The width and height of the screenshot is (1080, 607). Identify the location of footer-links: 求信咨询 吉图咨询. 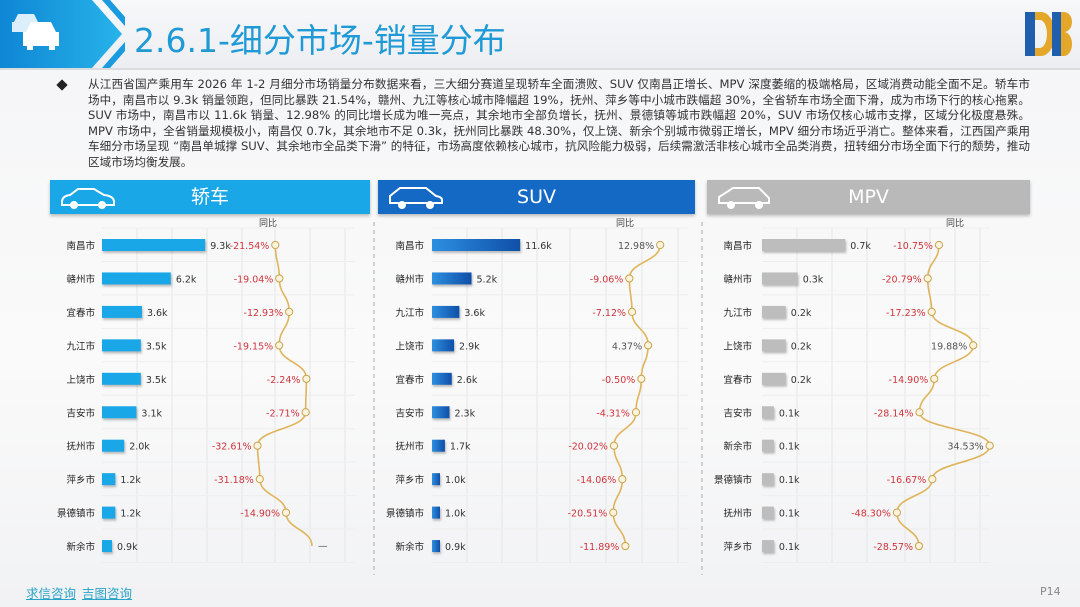
(82, 592).